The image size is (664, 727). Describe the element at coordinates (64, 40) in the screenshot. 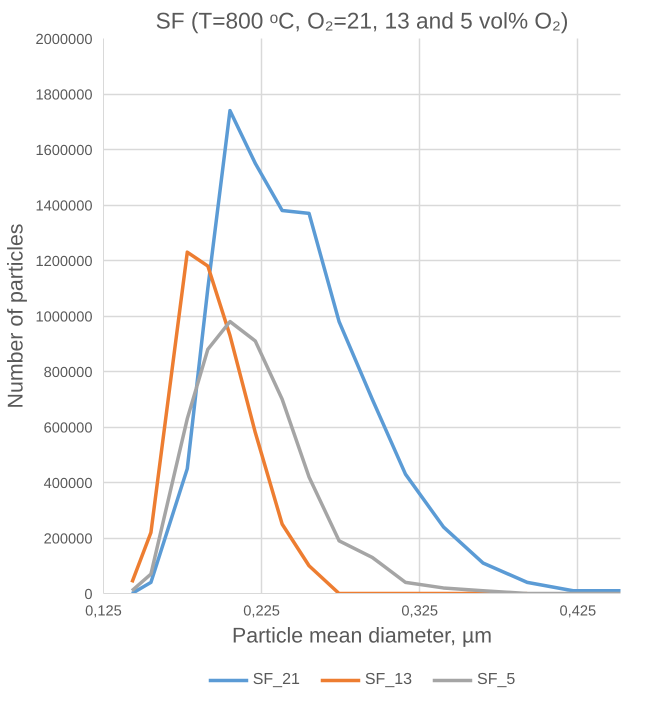

I see `y-tick-label: 2000000` at that location.